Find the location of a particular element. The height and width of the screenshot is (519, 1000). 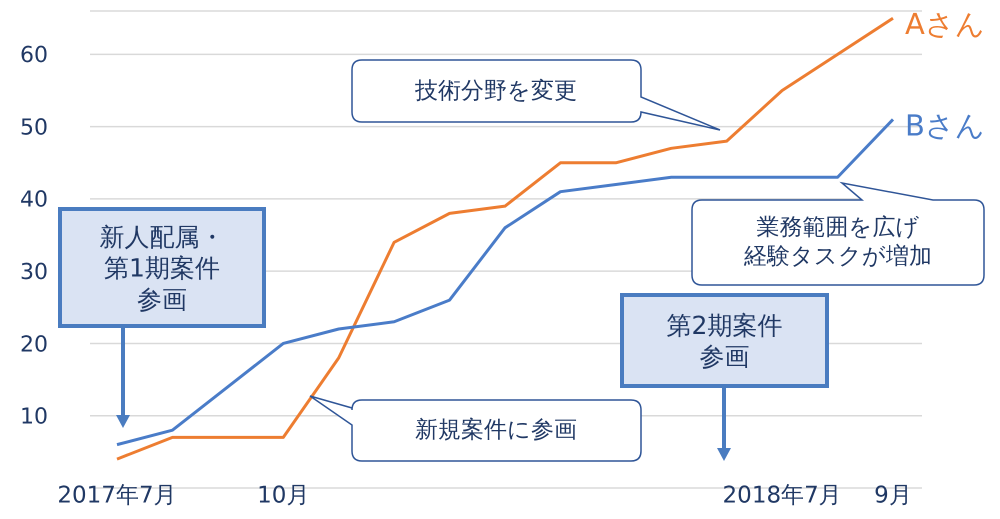

label-box: 第2期案件参画 is located at coordinates (724, 340).